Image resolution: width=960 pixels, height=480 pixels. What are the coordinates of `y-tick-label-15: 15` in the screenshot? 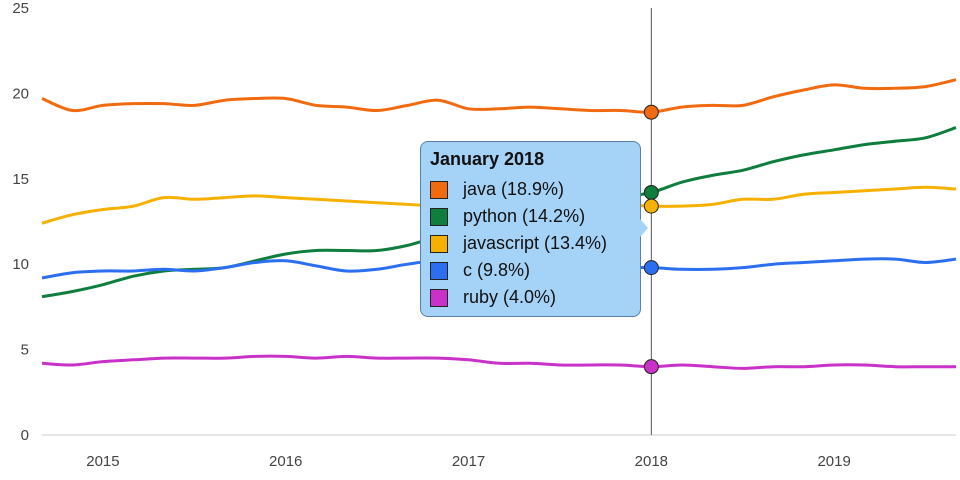 It's located at (20, 179).